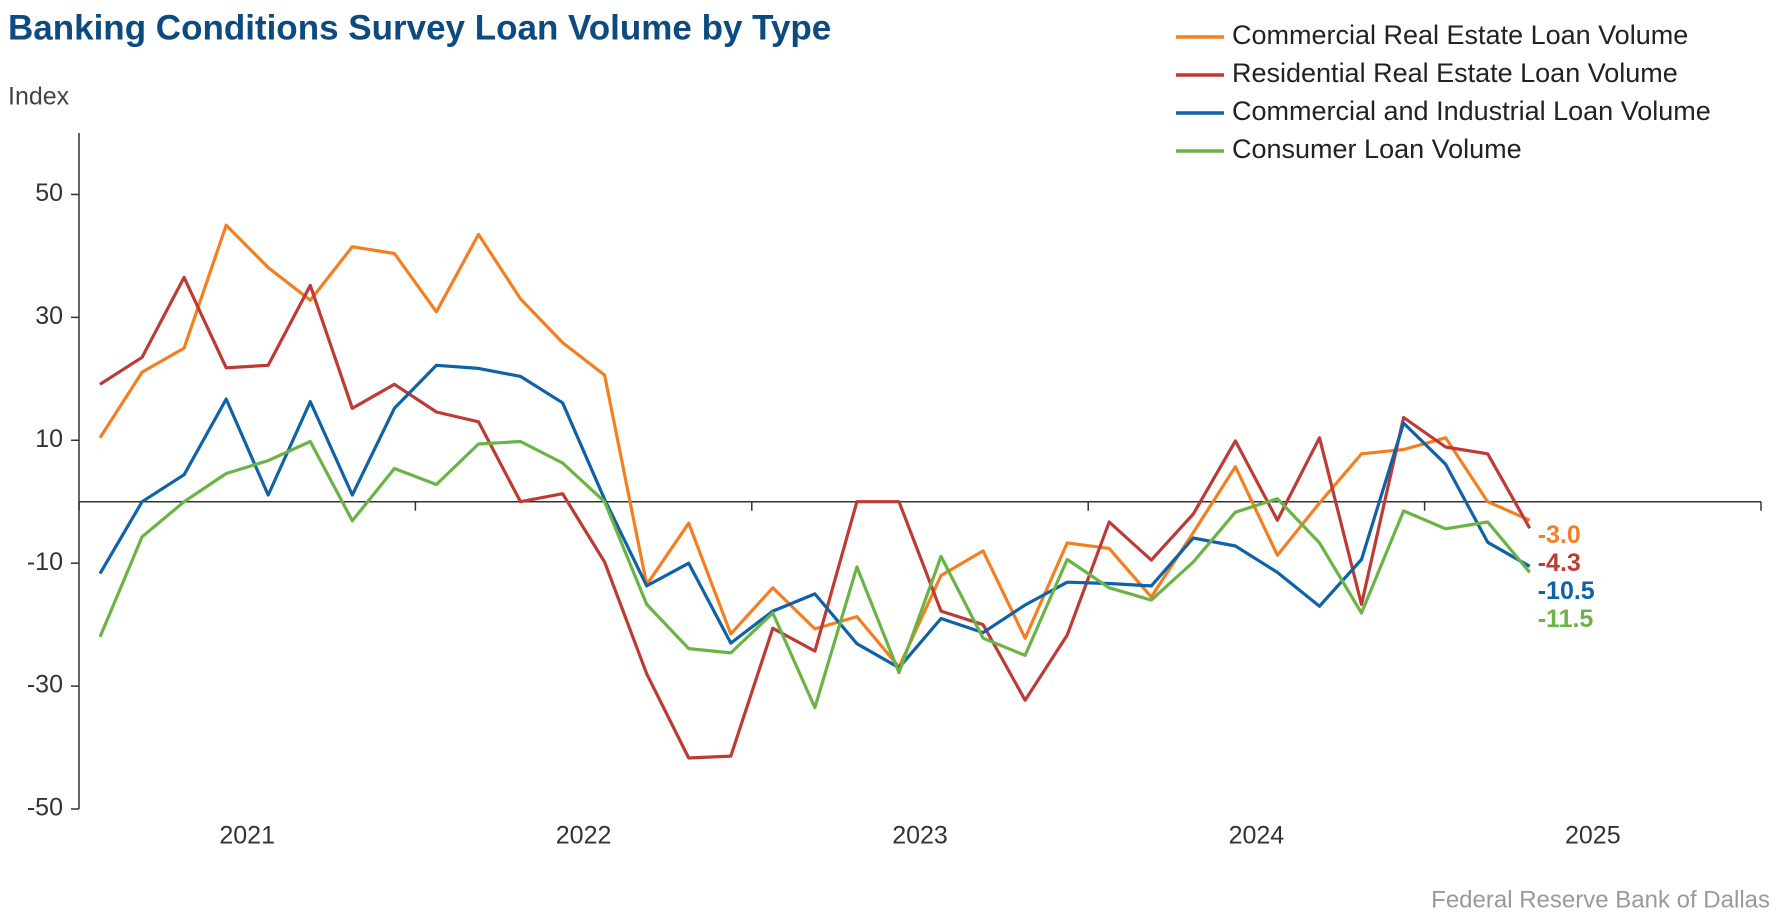  I want to click on x-tick-label: 2024, so click(1257, 836).